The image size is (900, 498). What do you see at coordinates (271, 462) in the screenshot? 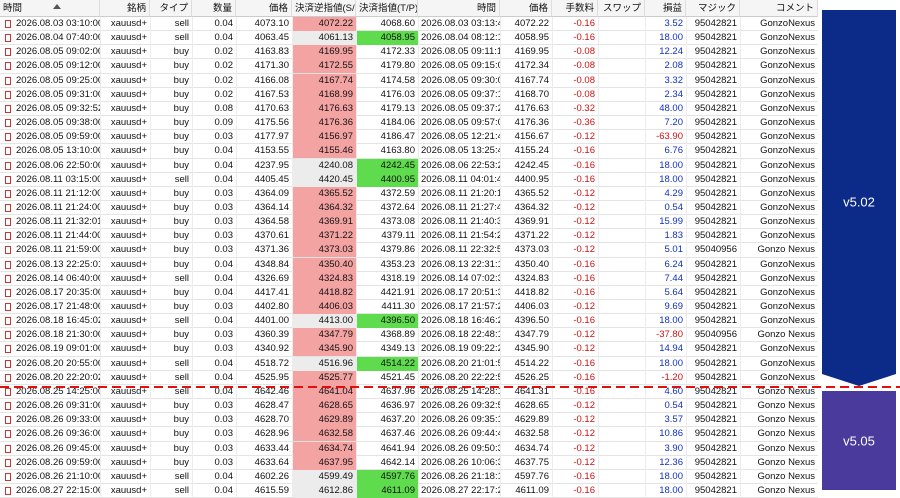
I see `cell: 4633.64` at bounding box center [271, 462].